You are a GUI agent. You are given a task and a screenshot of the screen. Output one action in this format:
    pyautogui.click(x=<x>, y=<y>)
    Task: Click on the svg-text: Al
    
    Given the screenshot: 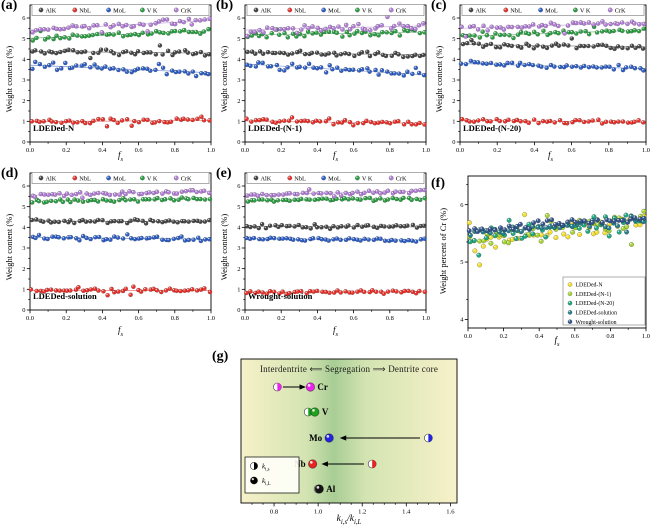 What is the action you would take?
    pyautogui.click(x=330, y=489)
    